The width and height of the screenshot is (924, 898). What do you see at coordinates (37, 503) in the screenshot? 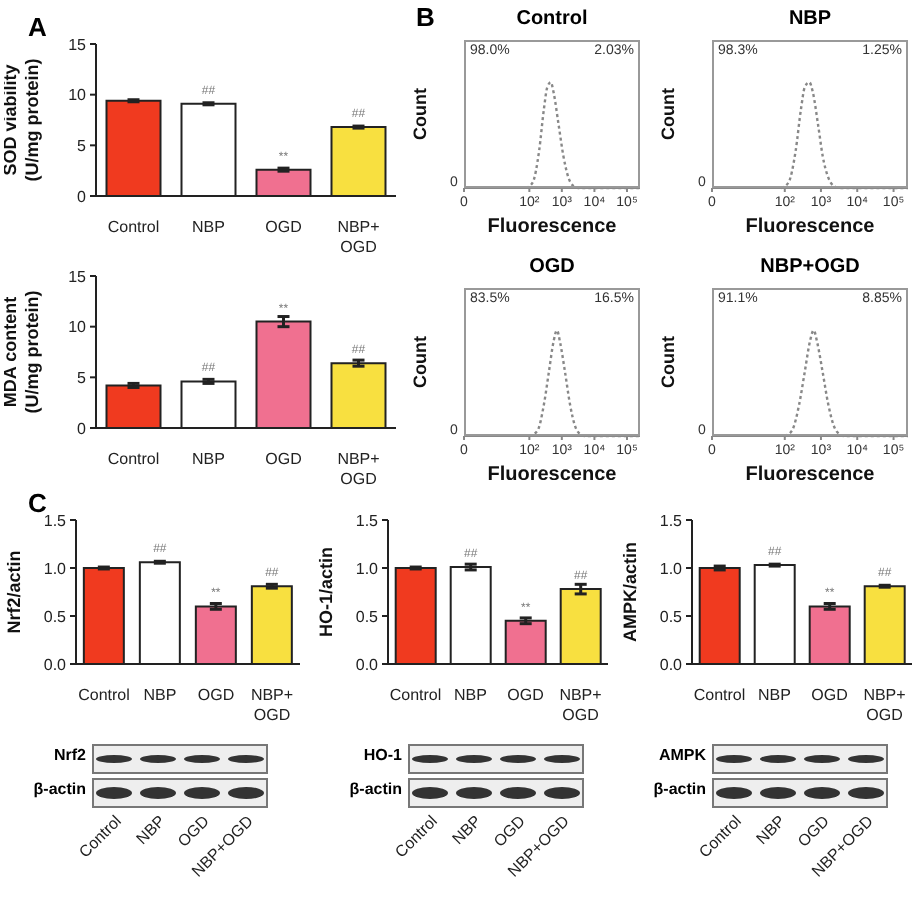
I see `text: C` at bounding box center [37, 503].